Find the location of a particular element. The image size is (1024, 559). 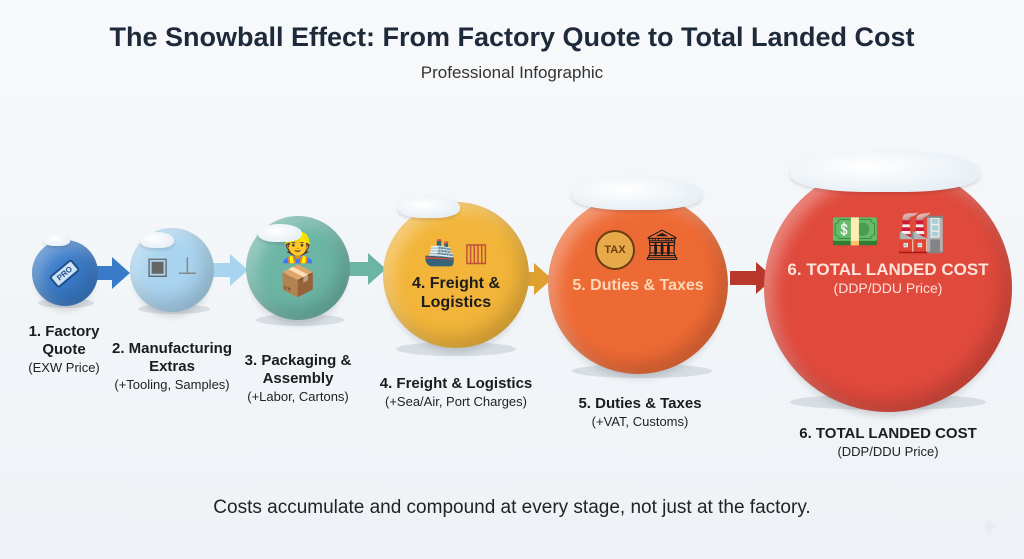

tooling-icon: ⊥ is located at coordinates (187, 266).